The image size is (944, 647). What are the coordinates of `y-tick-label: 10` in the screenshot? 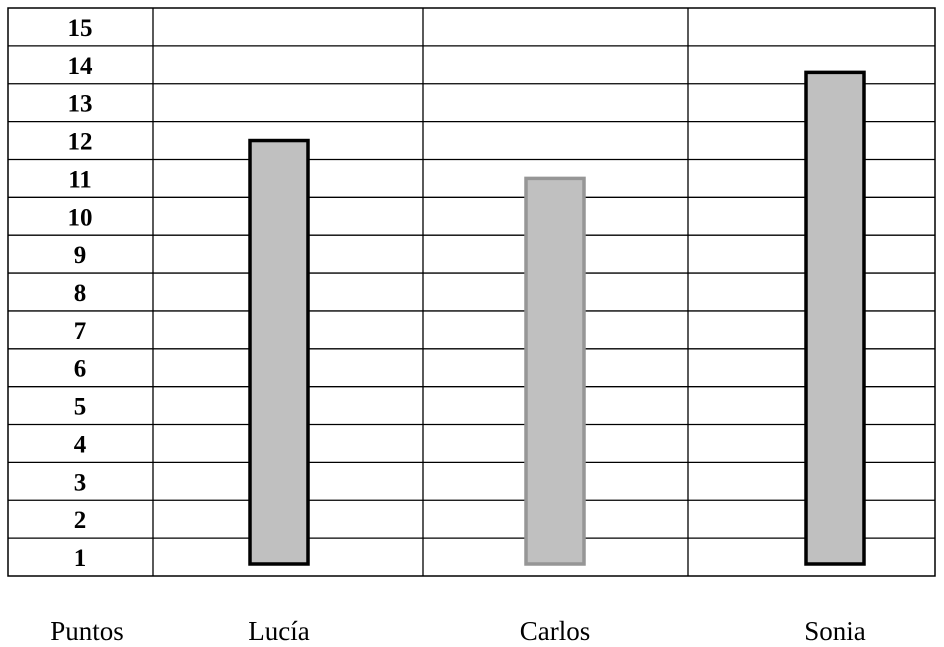 It's located at (80, 217).